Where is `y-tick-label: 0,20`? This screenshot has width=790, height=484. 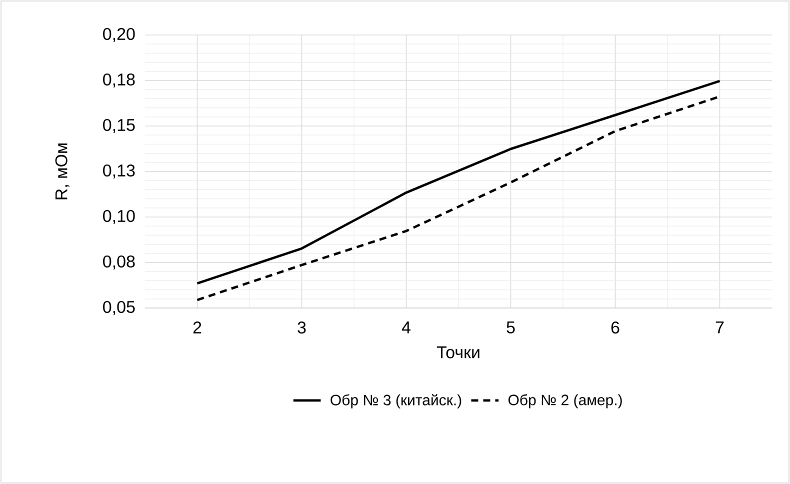
y-tick-label: 0,20 is located at coordinates (119, 35).